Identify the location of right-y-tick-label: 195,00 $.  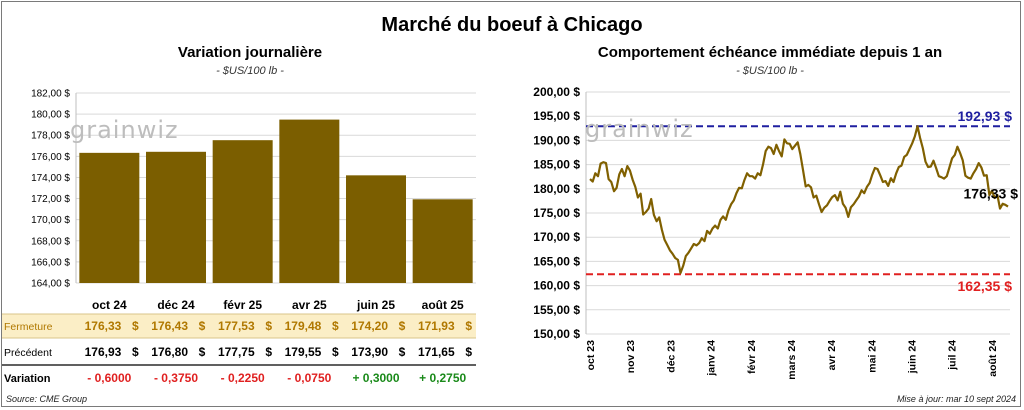
(556, 116).